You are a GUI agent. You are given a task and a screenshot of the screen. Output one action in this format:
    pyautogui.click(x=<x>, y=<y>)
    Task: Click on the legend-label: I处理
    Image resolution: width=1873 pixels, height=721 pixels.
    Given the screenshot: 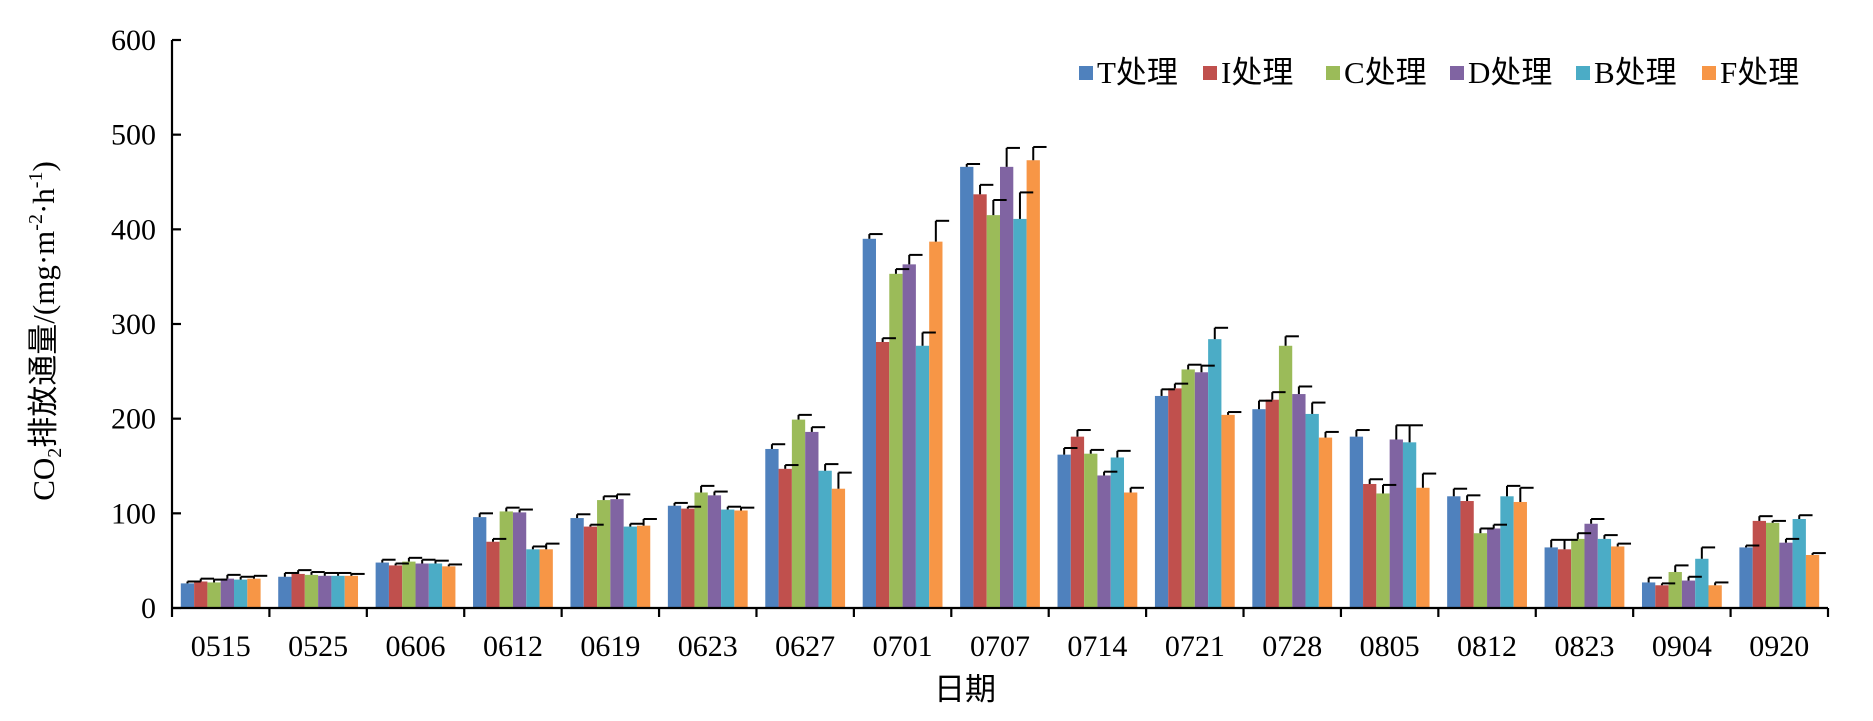 What is the action you would take?
    pyautogui.click(x=1257, y=72)
    